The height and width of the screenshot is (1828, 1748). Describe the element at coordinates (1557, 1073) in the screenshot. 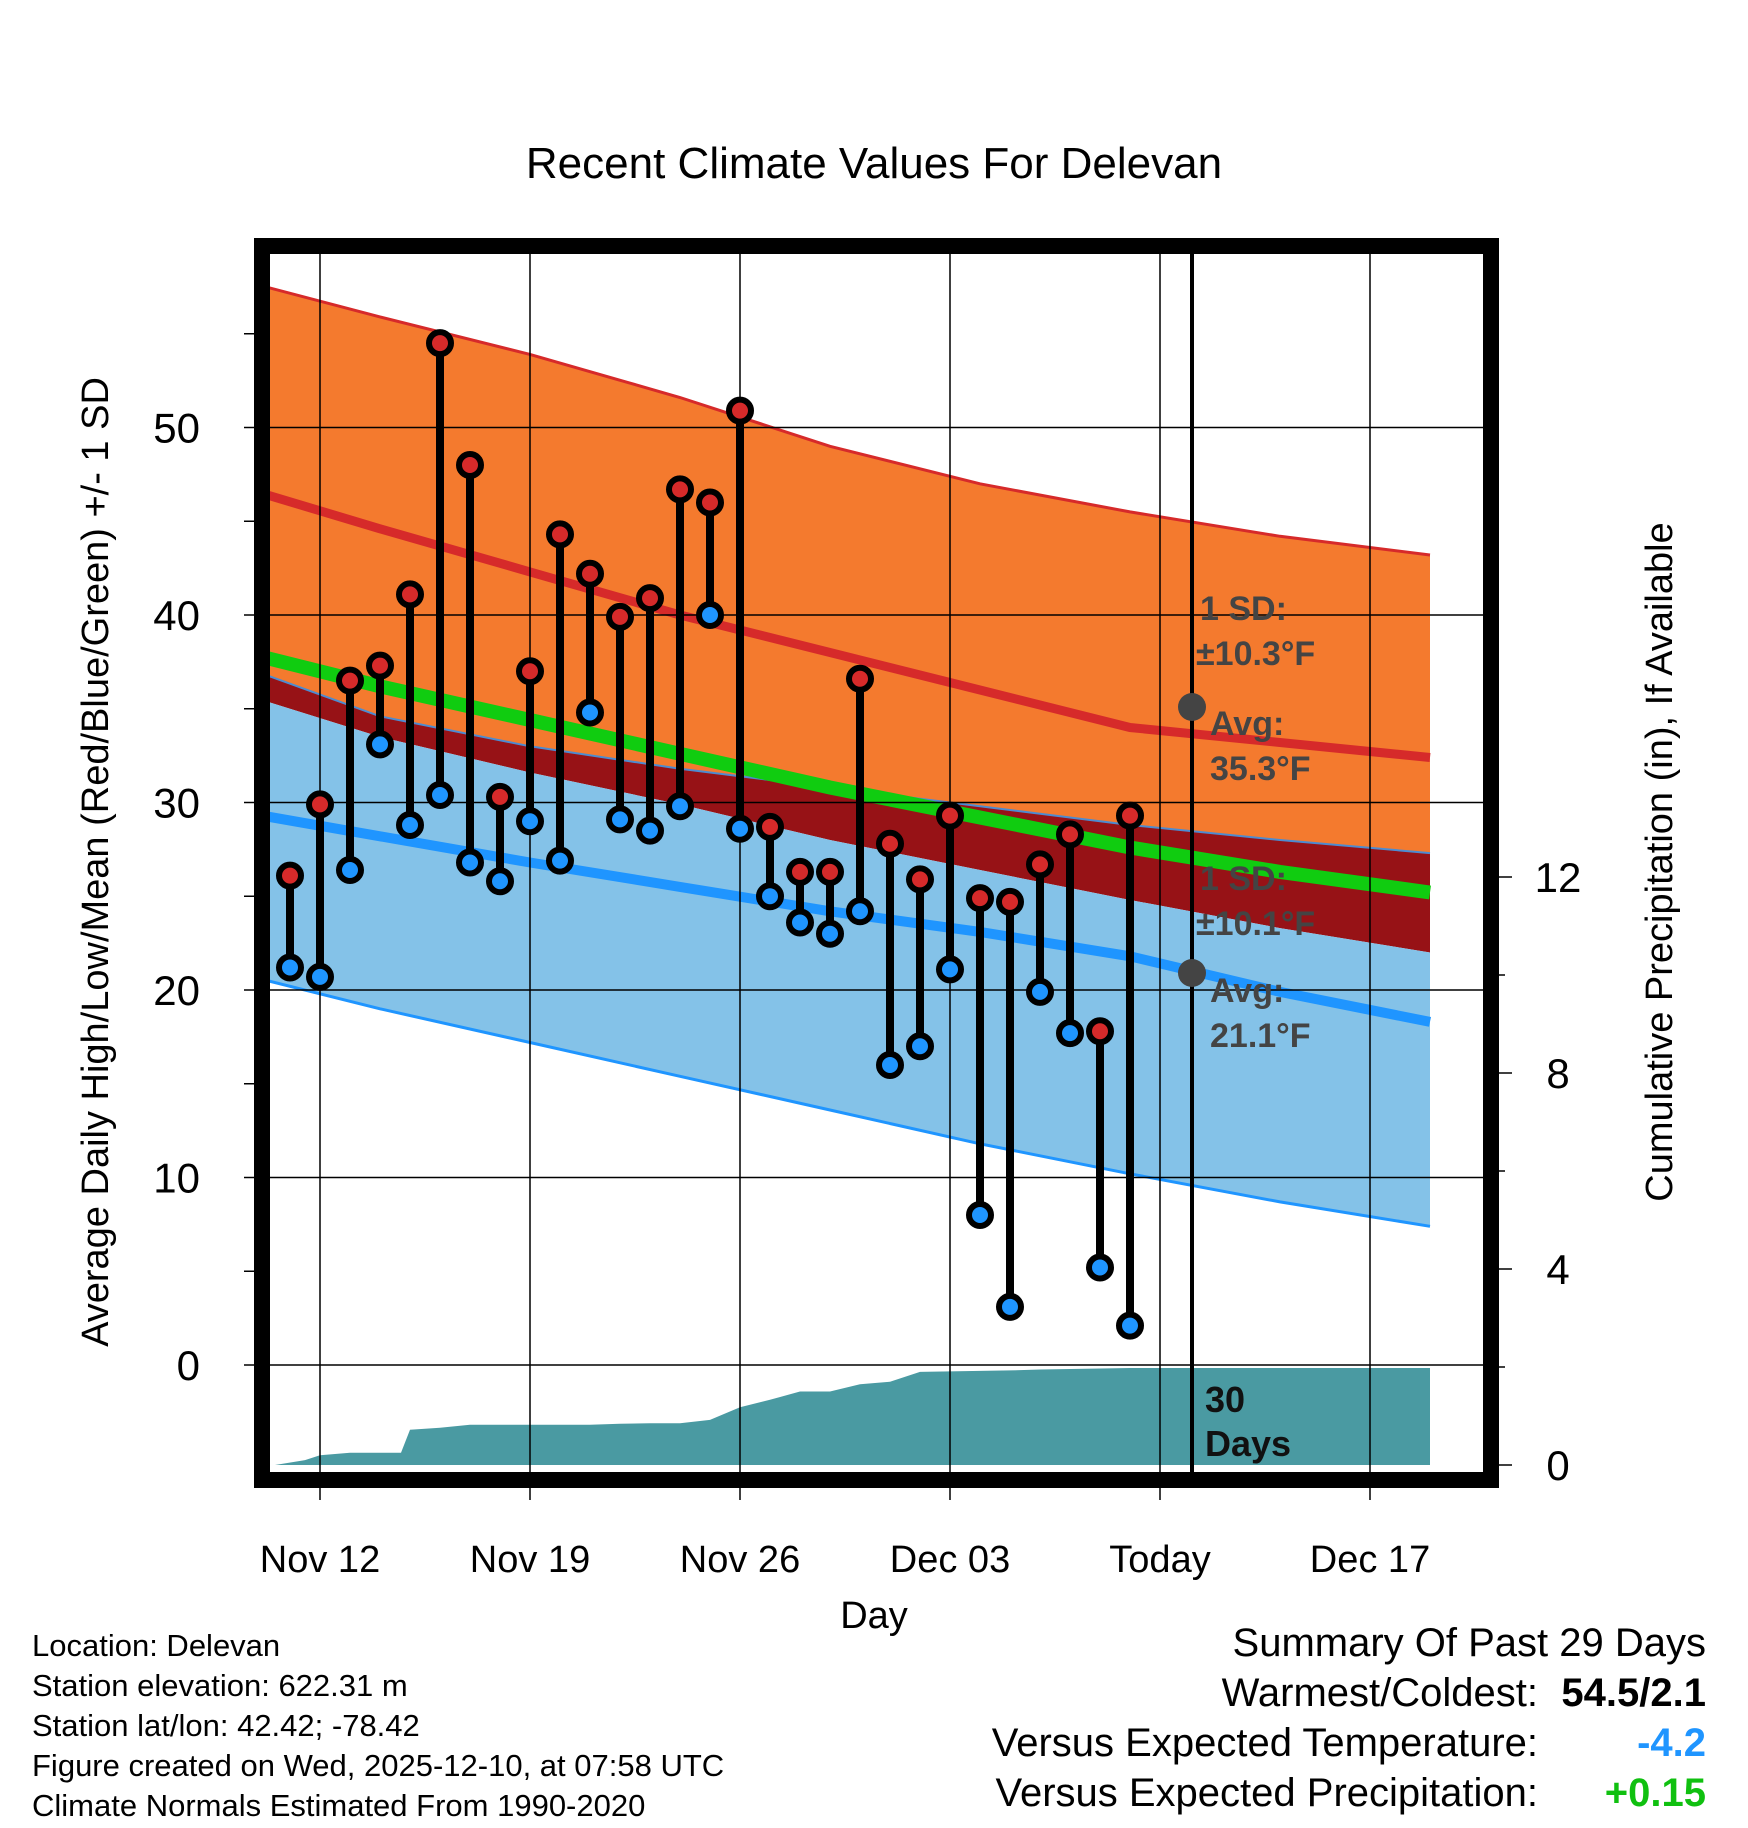

I see `y2-tick-label: 8` at that location.